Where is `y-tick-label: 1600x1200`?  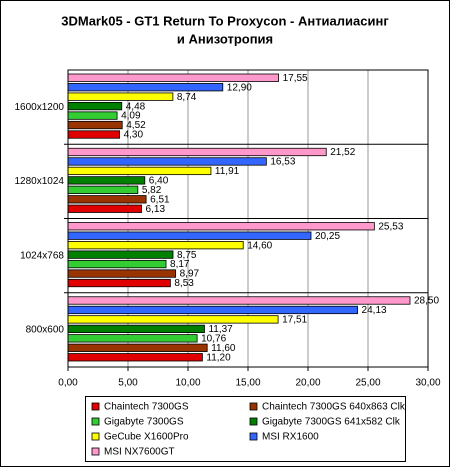
y-tick-label: 1600x1200 is located at coordinates (40, 107).